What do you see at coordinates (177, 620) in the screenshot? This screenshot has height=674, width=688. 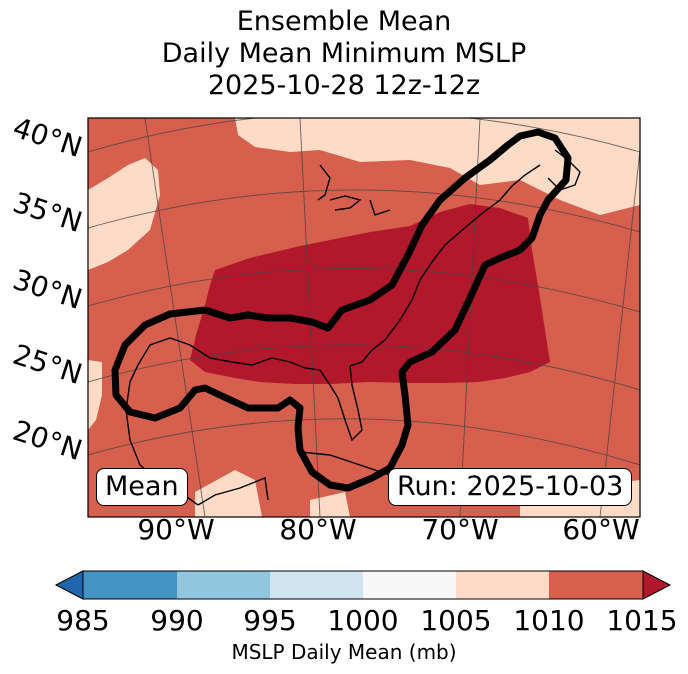 I see `colorbar-tick-990: 990` at bounding box center [177, 620].